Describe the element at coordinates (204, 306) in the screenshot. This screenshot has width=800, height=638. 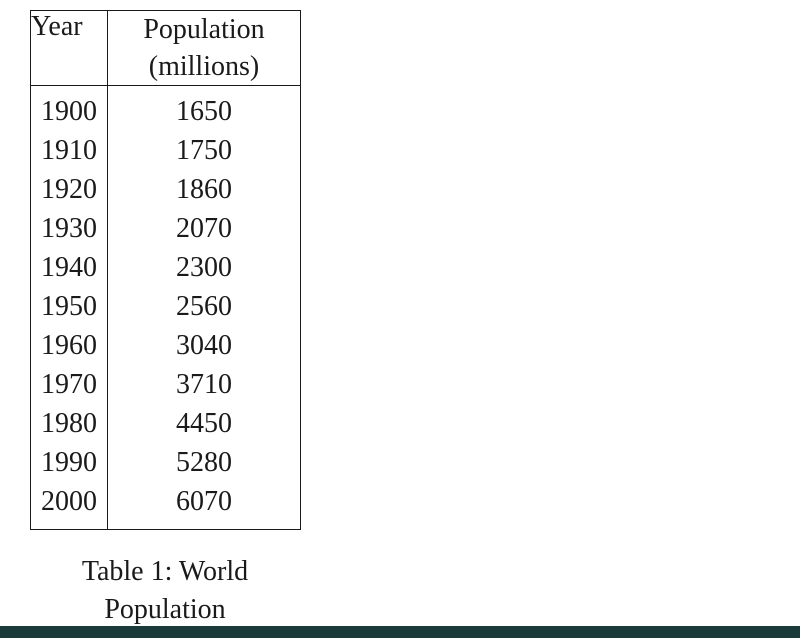
I see `population-cell: 2560` at that location.